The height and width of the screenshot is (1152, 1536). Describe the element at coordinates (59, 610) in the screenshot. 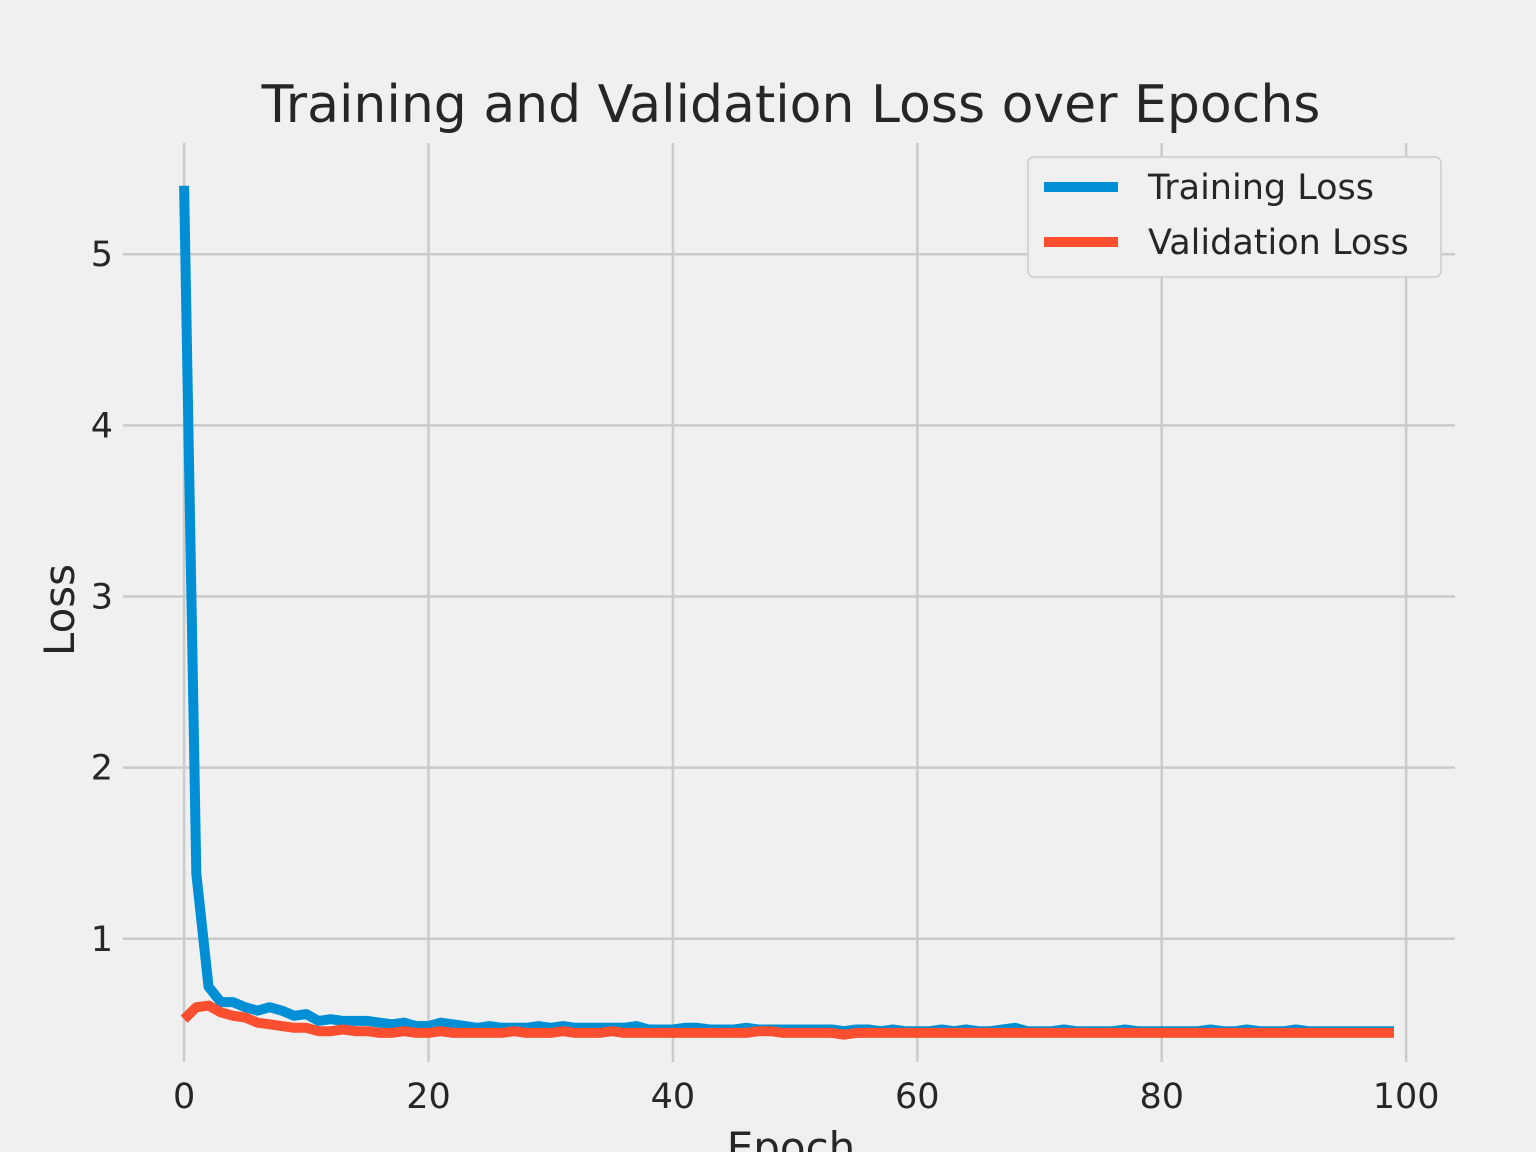

I see `y-axis-label: Loss` at that location.